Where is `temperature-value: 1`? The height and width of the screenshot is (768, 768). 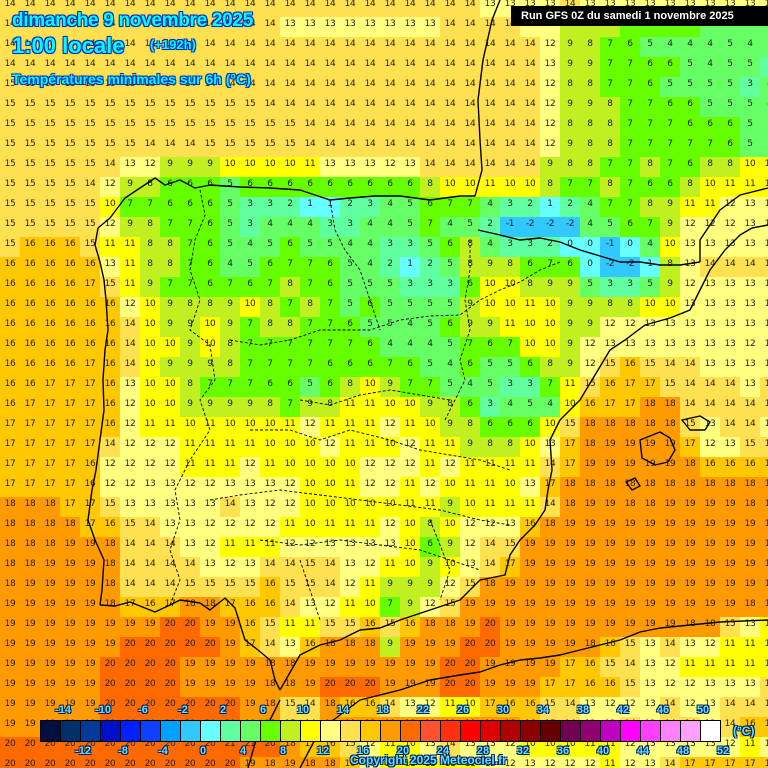
temperature-value: 1 is located at coordinates (550, 204).